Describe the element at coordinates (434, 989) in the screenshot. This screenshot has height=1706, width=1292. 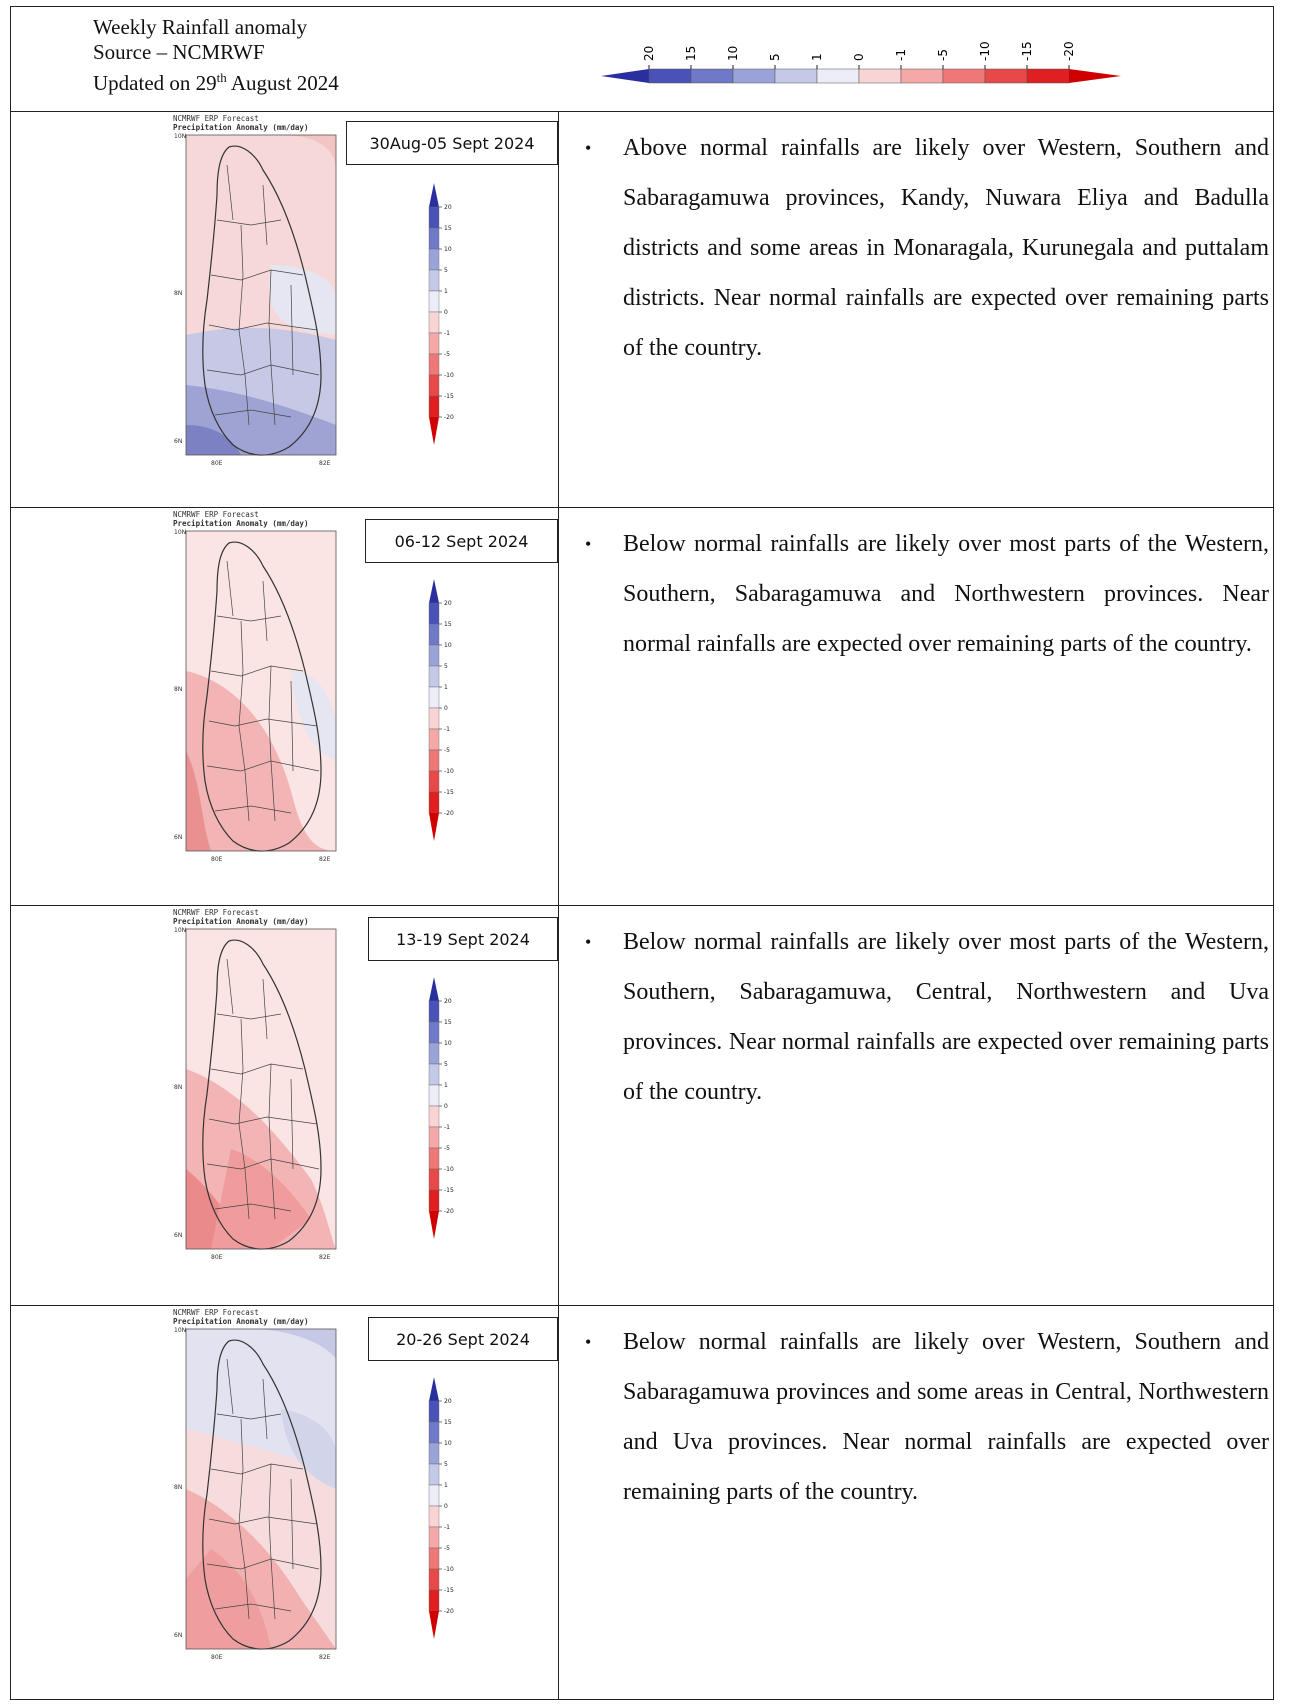
I see `cbar-arrow-top` at that location.